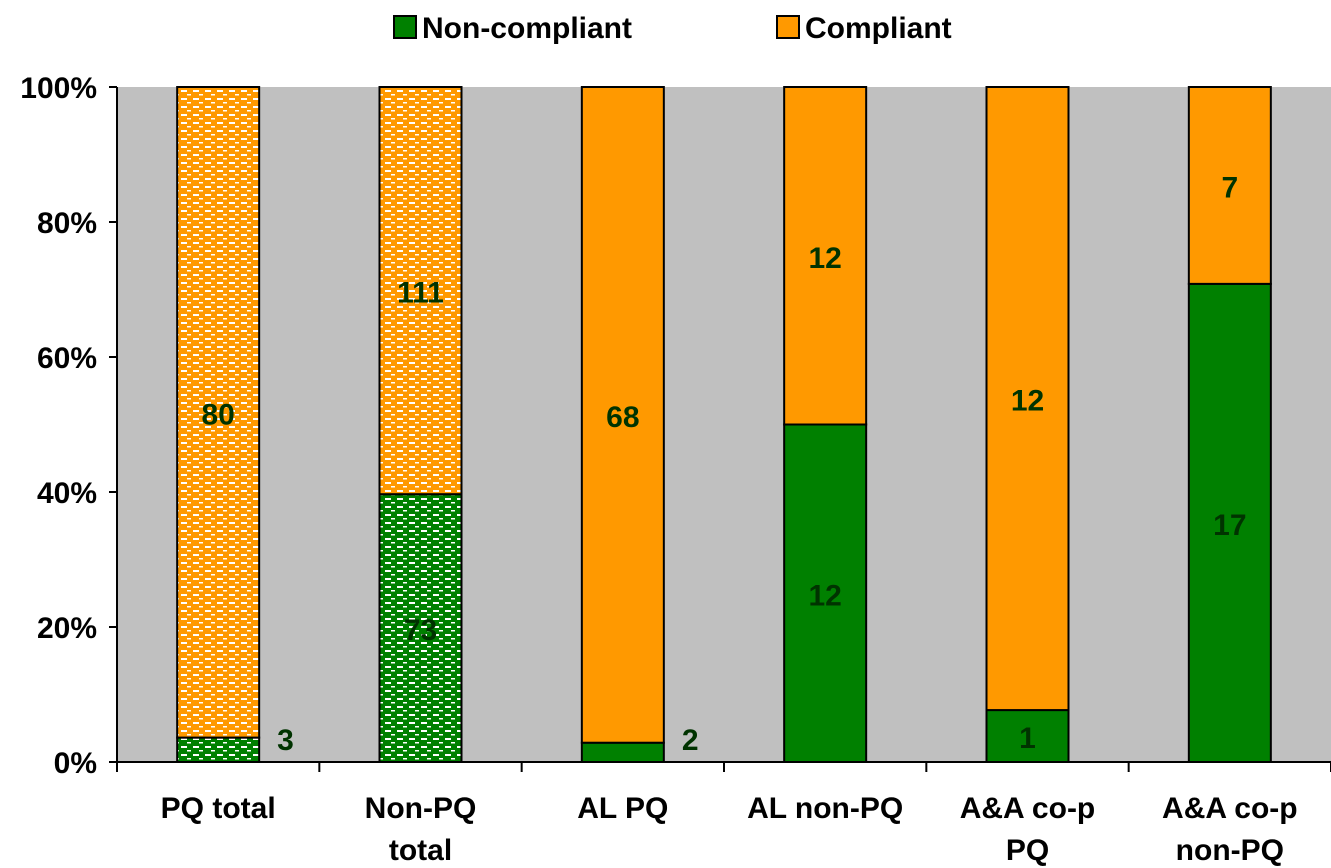  Describe the element at coordinates (421, 808) in the screenshot. I see `x-axis-category-label: Non-PQ` at that location.